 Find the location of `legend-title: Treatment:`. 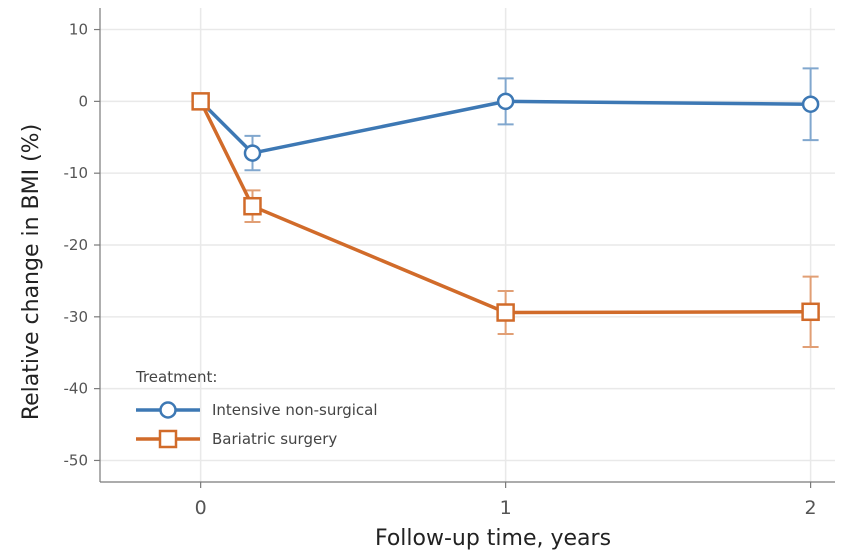

legend-title: Treatment: is located at coordinates (176, 377).